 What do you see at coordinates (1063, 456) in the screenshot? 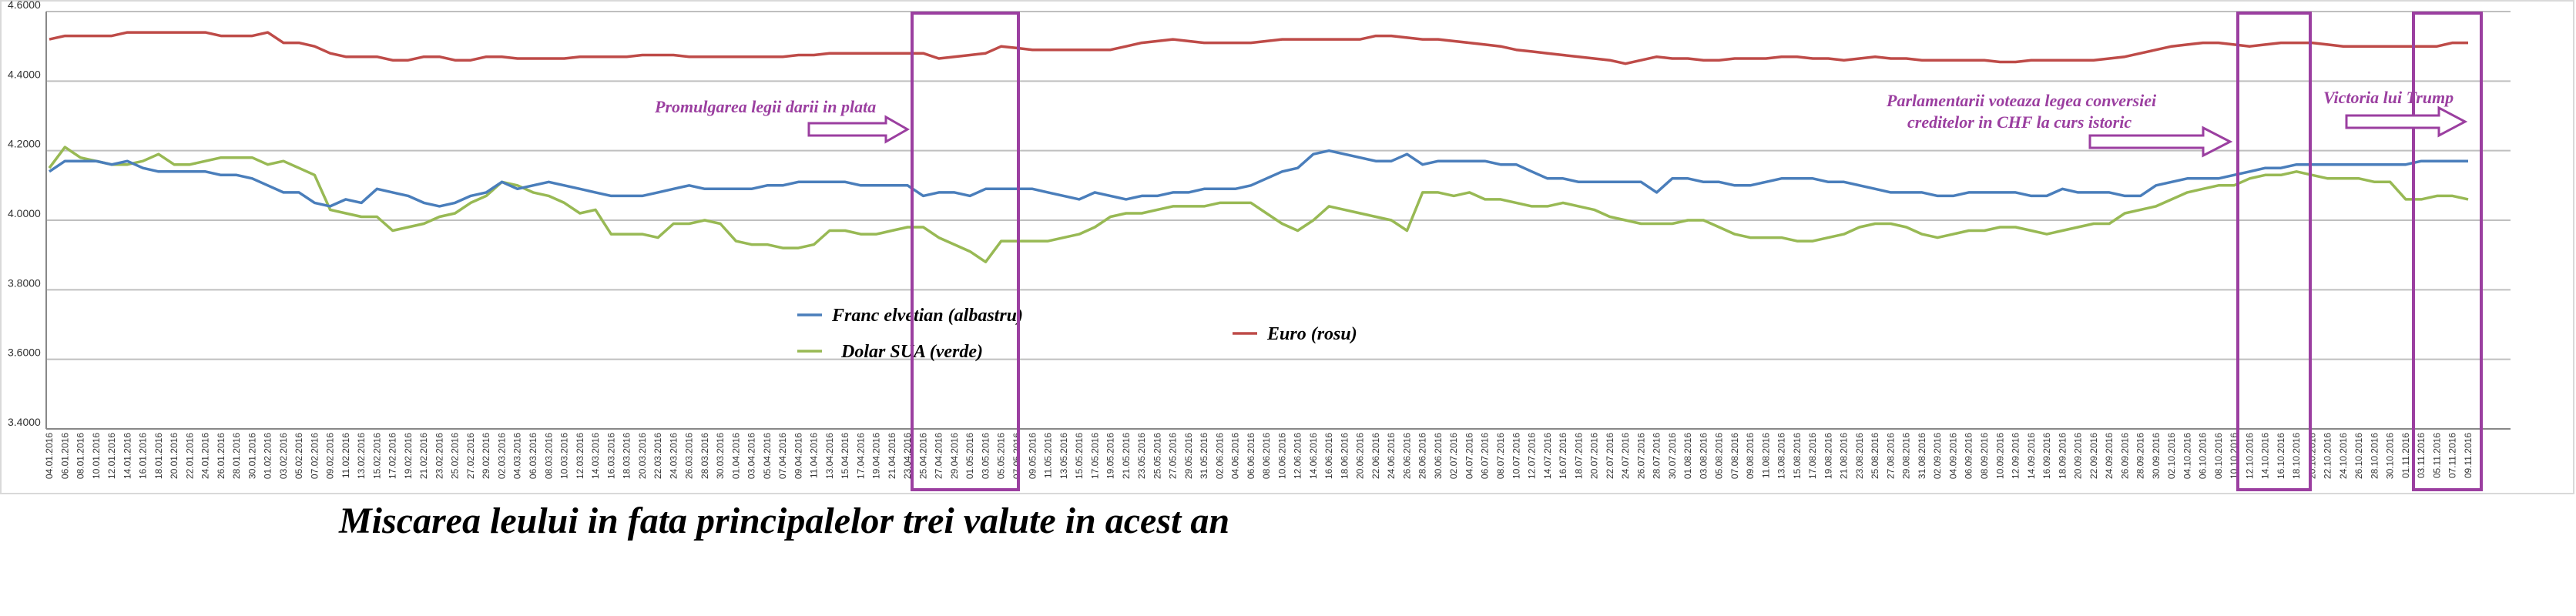
I see `x-tick-label: 13.05.2016` at bounding box center [1063, 456].